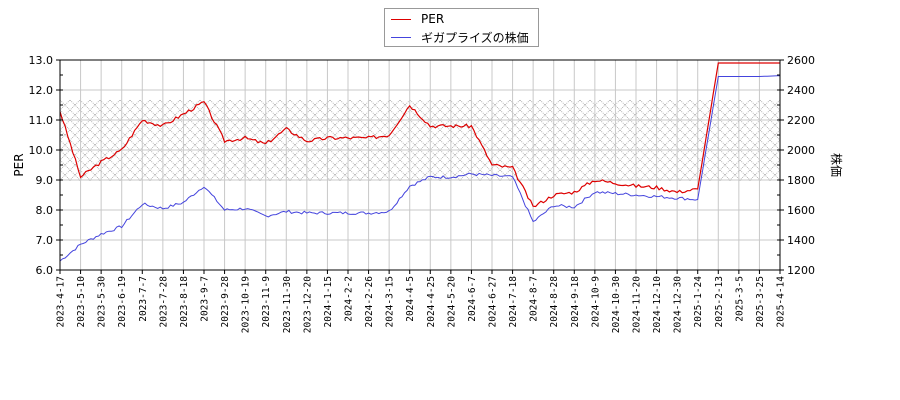  Describe the element at coordinates (287, 304) in the screenshot. I see `xtick-label: 2023-11-30` at that location.